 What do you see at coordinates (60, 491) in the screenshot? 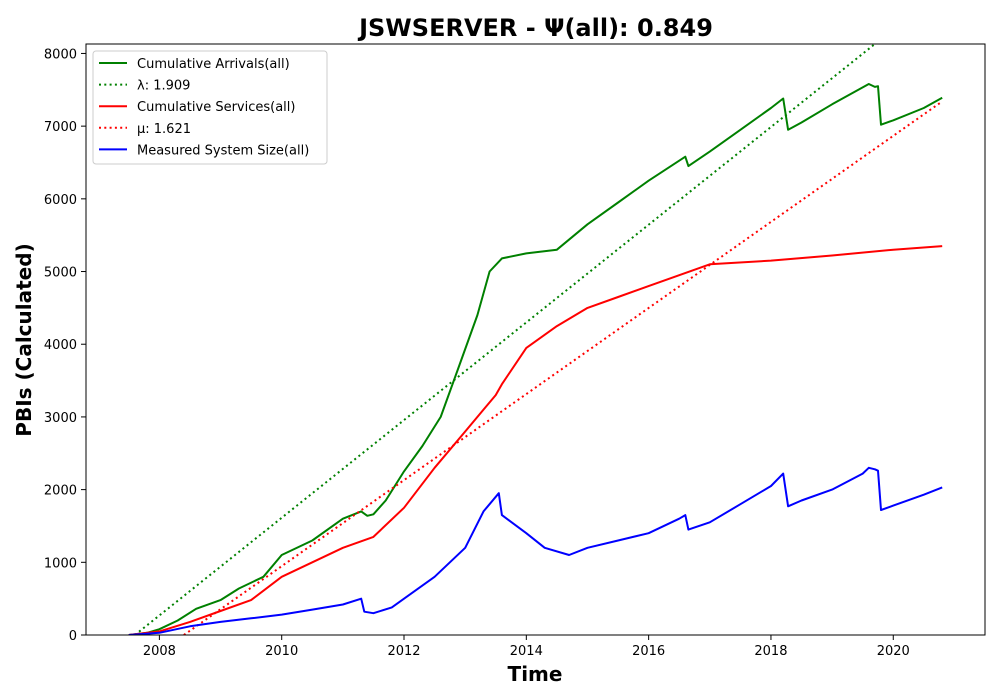
I see `y-tick-label: 2000` at bounding box center [60, 491].